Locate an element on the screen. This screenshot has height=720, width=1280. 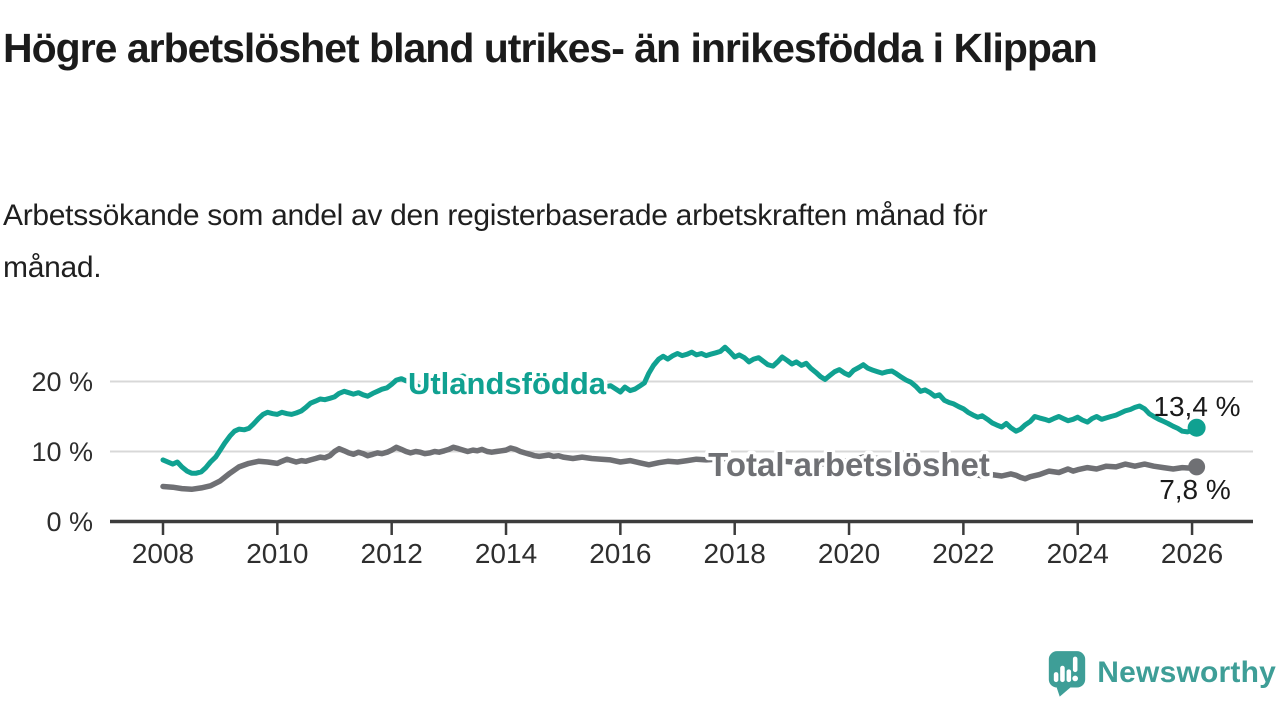
x-axis-tick-label: 2024 is located at coordinates (1078, 553).